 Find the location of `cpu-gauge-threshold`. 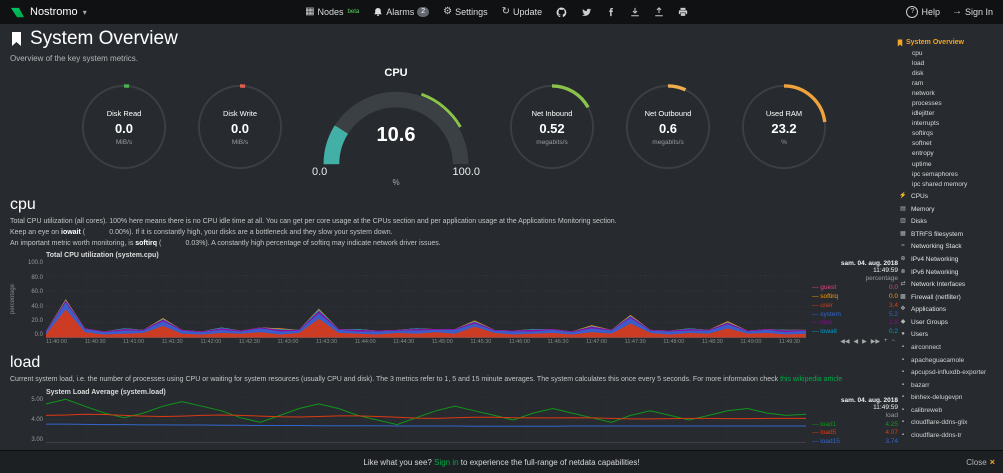

cpu-gauge-threshold is located at coordinates (441, 110).